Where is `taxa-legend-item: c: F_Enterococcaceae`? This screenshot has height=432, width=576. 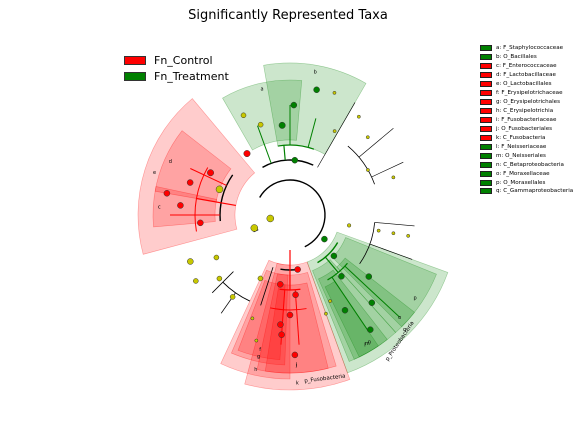
taxa-legend-item: c: F_Enterococcaceae is located at coordinates (526, 66).